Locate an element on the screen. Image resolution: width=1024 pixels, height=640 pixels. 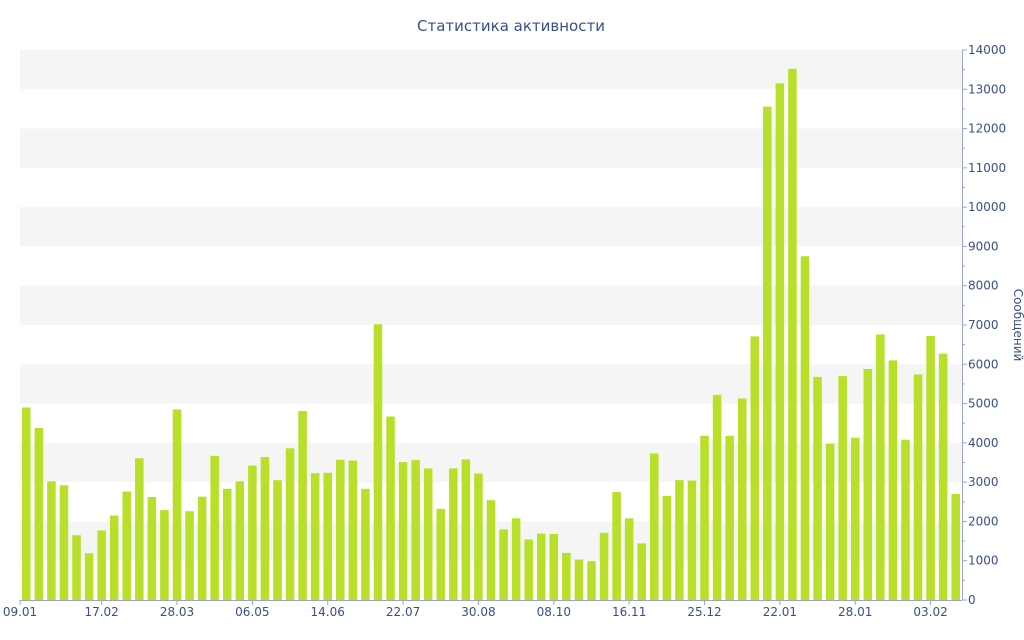
x-tick-label: 25.12 is located at coordinates (704, 612).